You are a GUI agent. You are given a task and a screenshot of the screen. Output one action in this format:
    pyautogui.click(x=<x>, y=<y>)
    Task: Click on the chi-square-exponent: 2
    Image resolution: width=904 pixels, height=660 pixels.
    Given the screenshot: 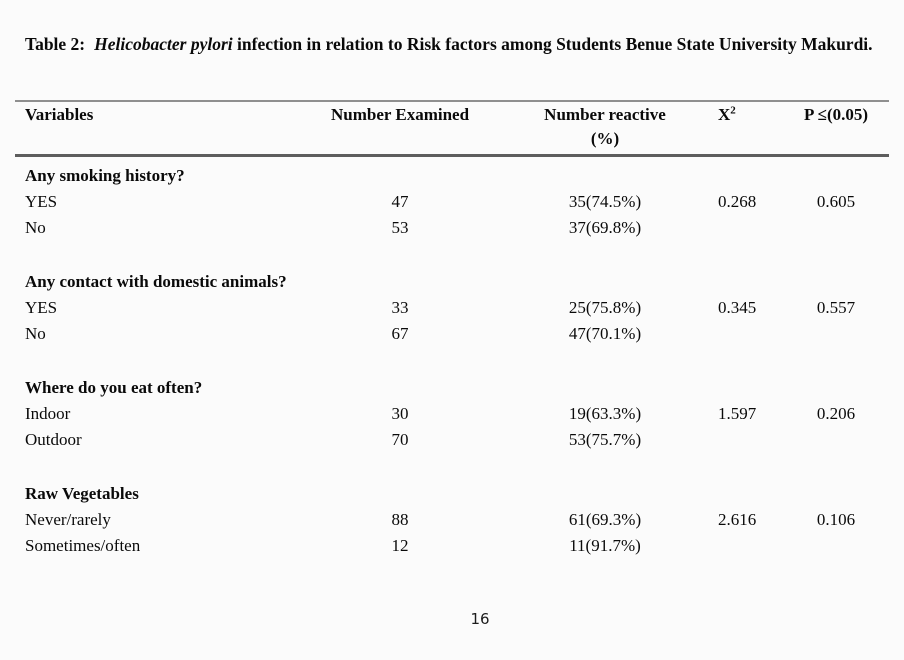 What is the action you would take?
    pyautogui.click(x=733, y=110)
    